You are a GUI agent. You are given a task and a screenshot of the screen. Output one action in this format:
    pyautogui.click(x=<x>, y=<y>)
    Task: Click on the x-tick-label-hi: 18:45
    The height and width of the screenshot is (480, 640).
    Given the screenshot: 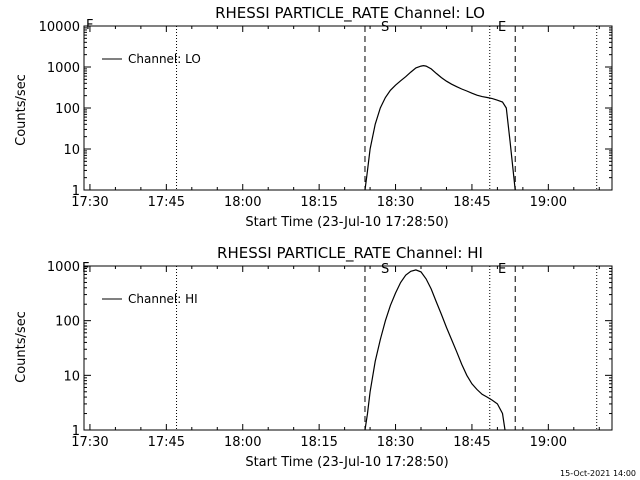 What is the action you would take?
    pyautogui.click(x=471, y=442)
    